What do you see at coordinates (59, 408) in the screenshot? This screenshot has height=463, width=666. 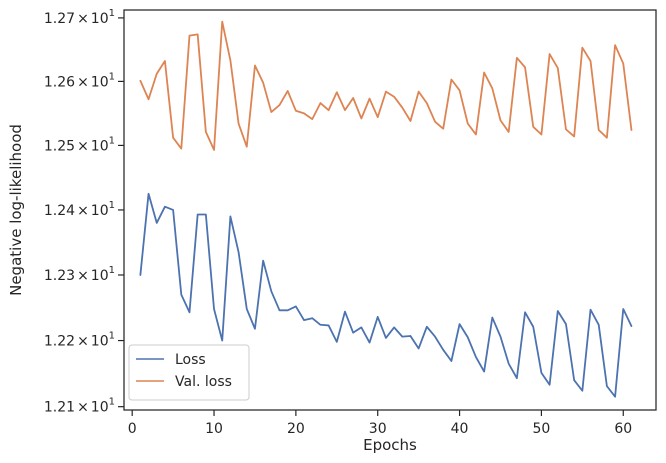 I see `y-tick-mantissa: 1.21` at bounding box center [59, 408].